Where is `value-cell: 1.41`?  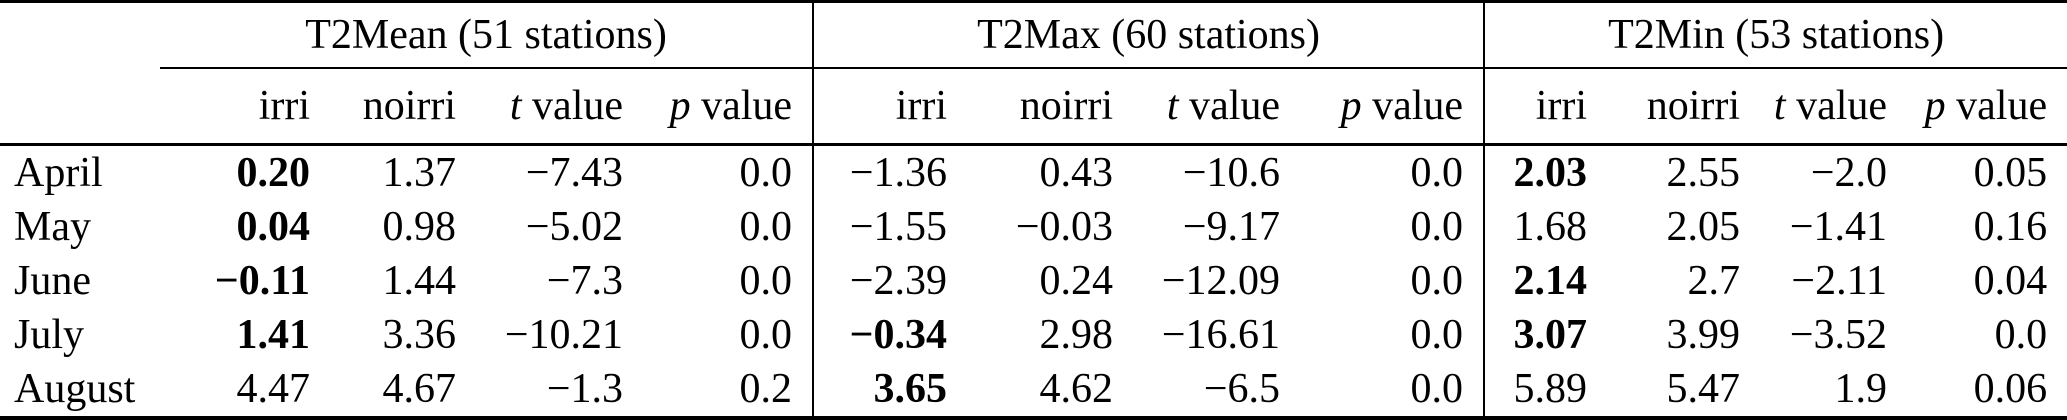 value-cell: 1.41 is located at coordinates (273, 334).